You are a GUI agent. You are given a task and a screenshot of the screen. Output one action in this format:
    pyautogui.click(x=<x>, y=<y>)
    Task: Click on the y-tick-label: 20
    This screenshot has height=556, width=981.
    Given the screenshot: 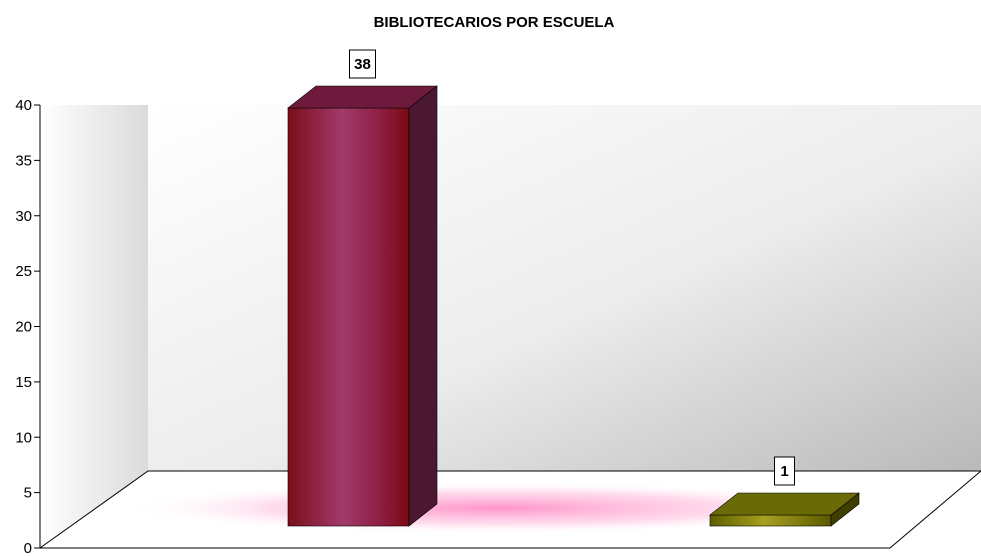 What is the action you would take?
    pyautogui.click(x=23, y=327)
    